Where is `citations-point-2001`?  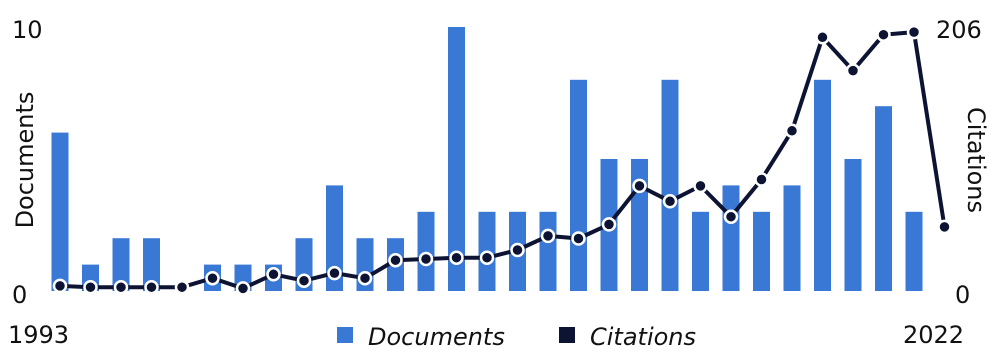 citations-point-2001 is located at coordinates (304, 280).